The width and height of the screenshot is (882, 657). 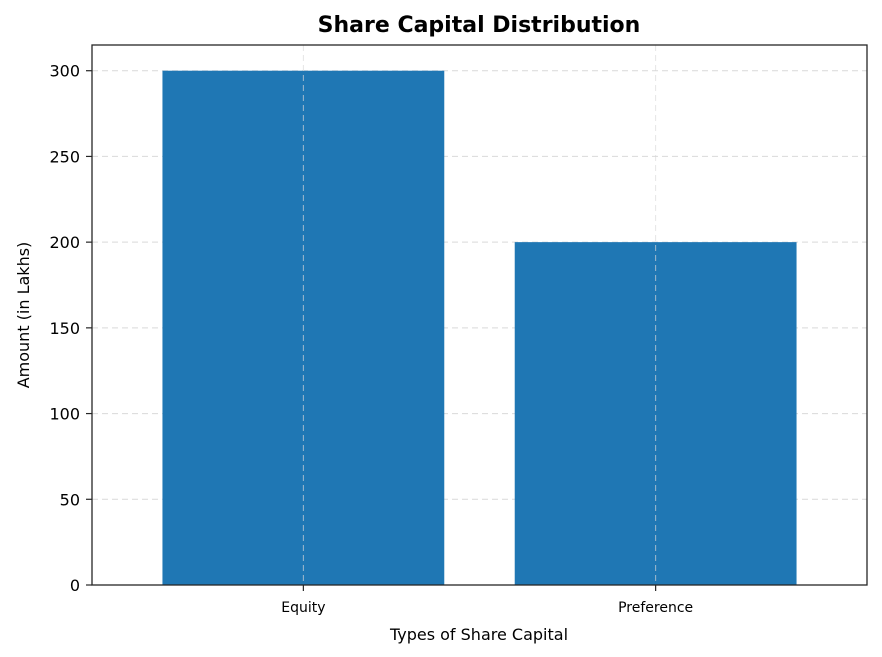 I want to click on y-tick-label: 250, so click(x=64, y=156).